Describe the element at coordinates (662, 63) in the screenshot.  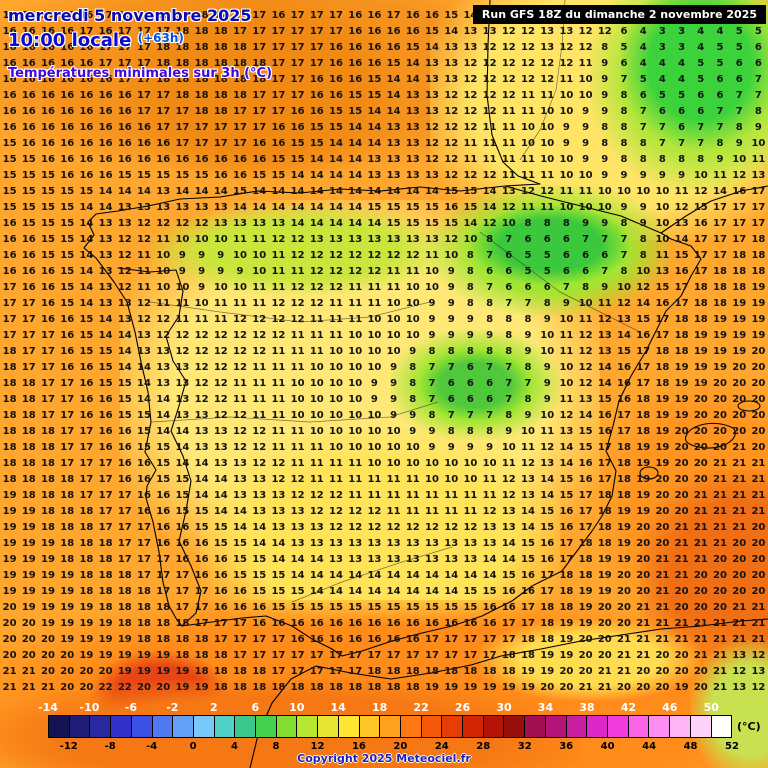
I see `temp-value: 4` at that location.